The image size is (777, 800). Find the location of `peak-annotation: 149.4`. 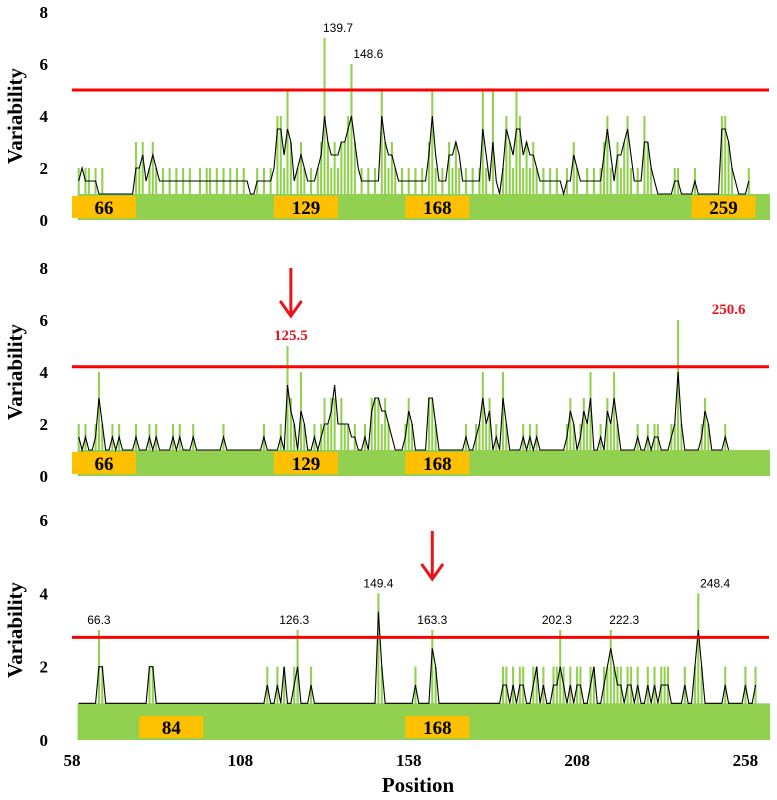

peak-annotation: 149.4 is located at coordinates (378, 583).